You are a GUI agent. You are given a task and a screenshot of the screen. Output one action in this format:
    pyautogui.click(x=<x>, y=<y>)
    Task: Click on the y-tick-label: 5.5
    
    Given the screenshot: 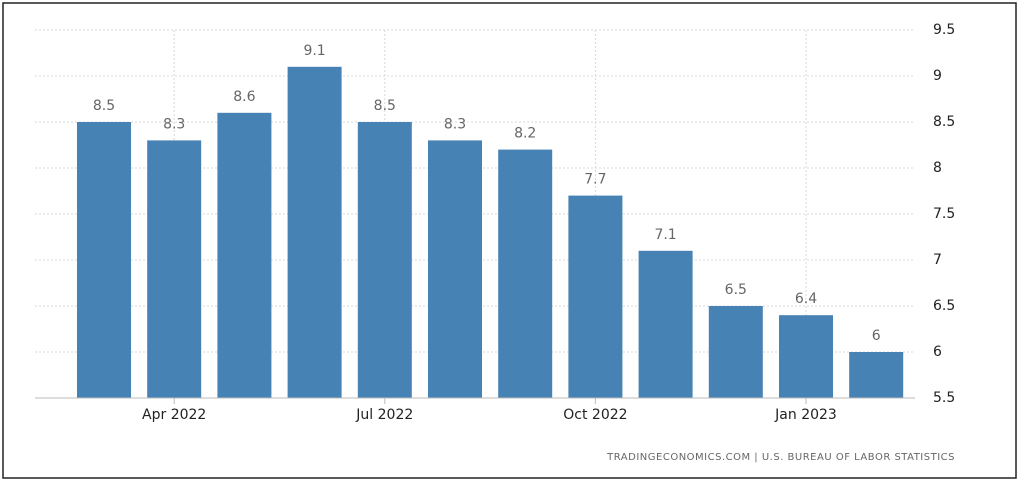 What is the action you would take?
    pyautogui.click(x=944, y=398)
    